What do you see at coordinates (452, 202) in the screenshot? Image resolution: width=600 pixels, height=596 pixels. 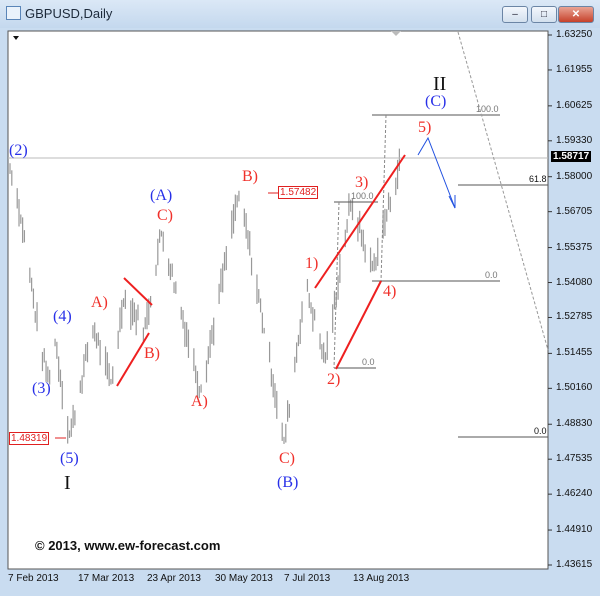 I see `arrow-head-icon` at bounding box center [452, 202].